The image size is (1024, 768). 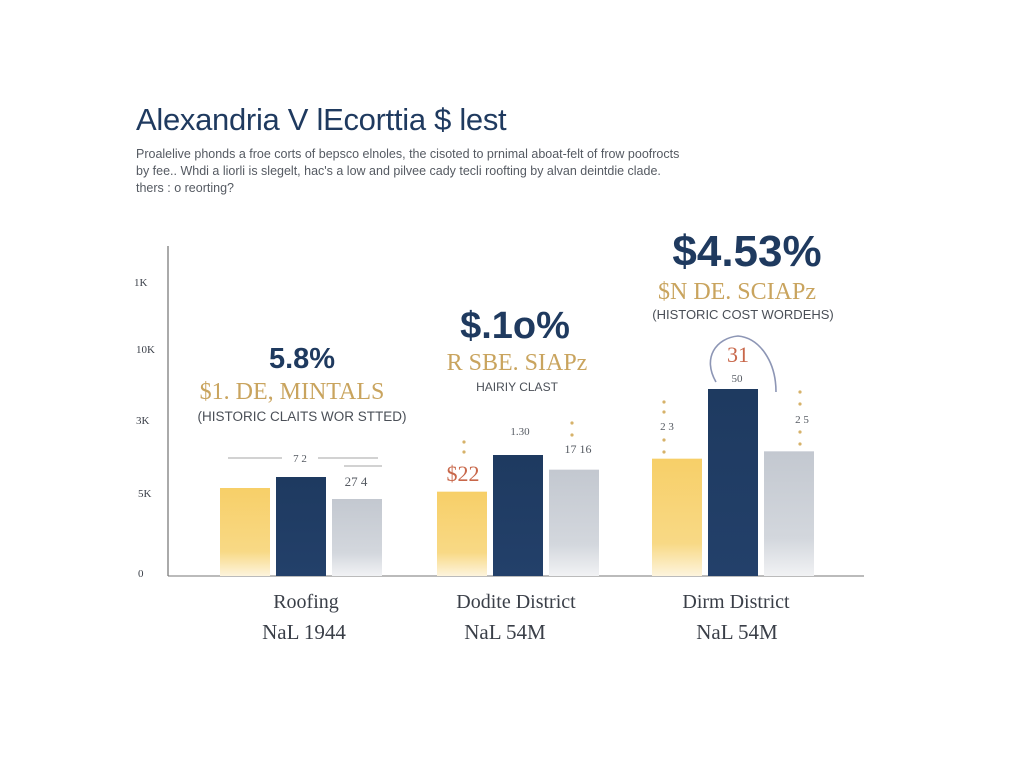 What do you see at coordinates (145, 494) in the screenshot?
I see `y-tick-label: 5K` at bounding box center [145, 494].